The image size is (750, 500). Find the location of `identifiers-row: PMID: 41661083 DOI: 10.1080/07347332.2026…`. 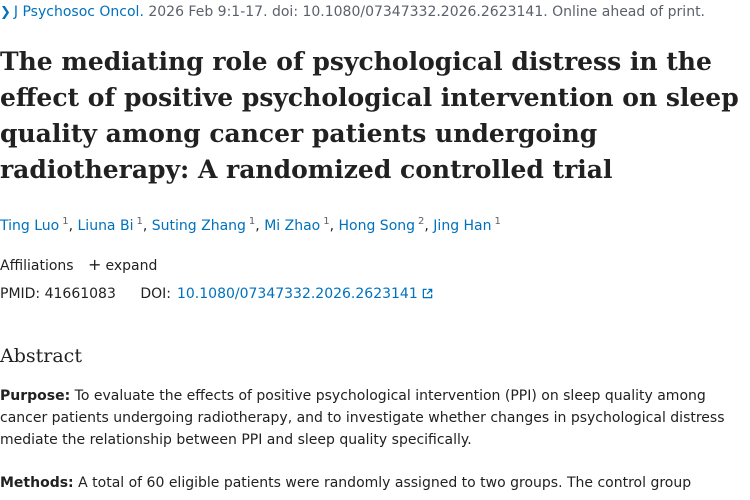

identifiers-row: PMID: 41661083 DOI: 10.1080/07347332.2026… is located at coordinates (216, 294).